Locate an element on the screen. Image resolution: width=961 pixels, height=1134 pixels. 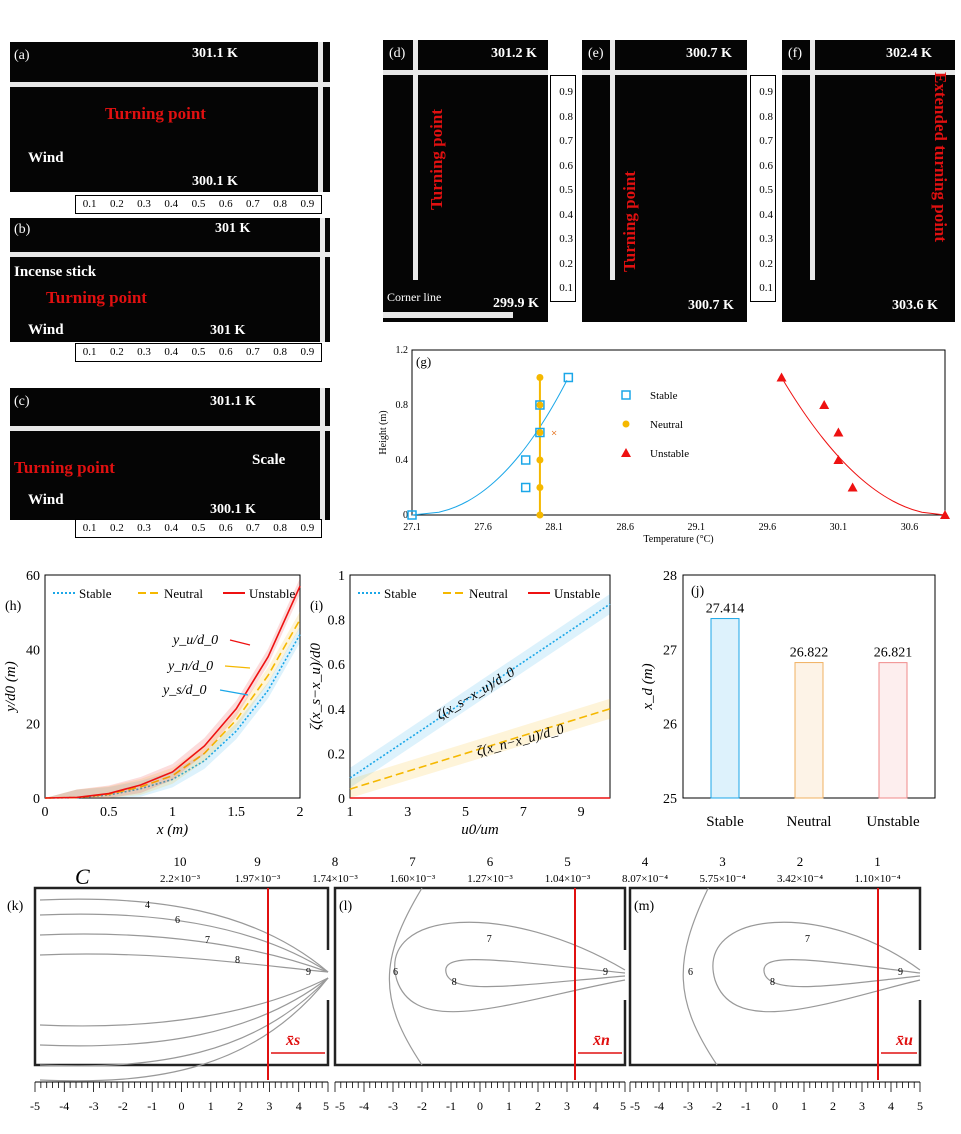
level-value: 5.75×10⁻⁴ is located at coordinates (722, 879).